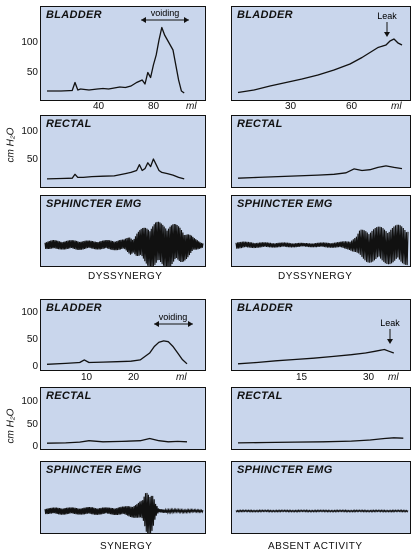 The image size is (417, 557). Describe the element at coordinates (125, 276) in the screenshot. I see `caption-top-left: DYSSYNERGY` at that location.